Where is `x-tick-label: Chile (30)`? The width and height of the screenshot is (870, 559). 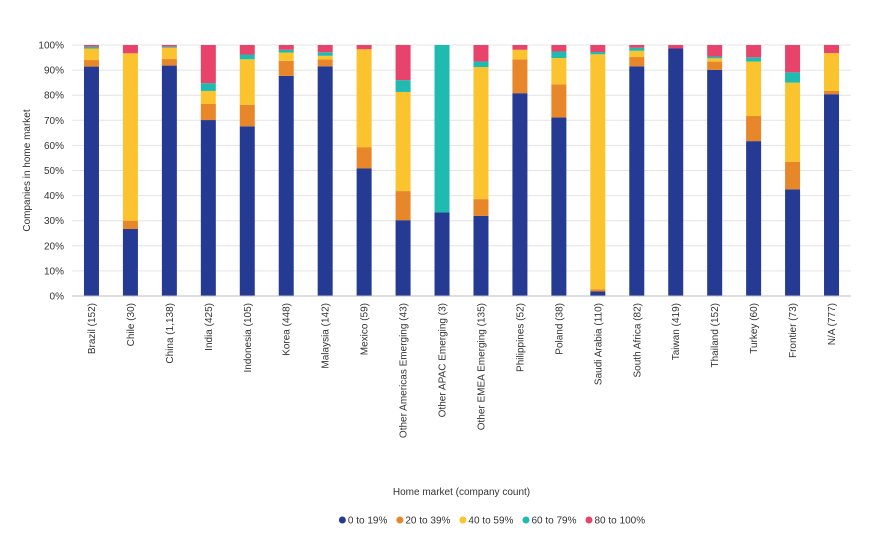
x-tick-label: Chile (30) is located at coordinates (131, 324).